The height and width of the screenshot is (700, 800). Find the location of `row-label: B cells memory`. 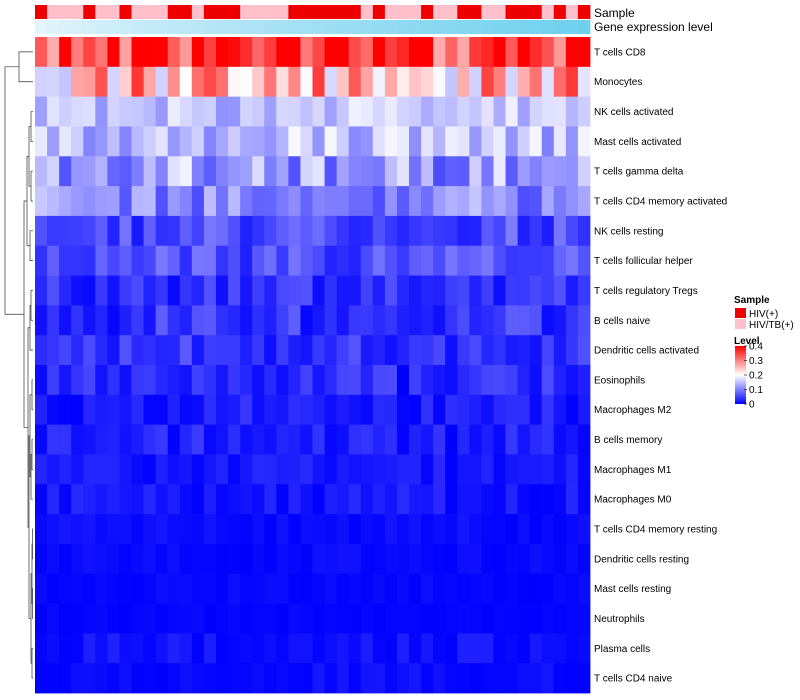

row-label: B cells memory is located at coordinates (628, 440).